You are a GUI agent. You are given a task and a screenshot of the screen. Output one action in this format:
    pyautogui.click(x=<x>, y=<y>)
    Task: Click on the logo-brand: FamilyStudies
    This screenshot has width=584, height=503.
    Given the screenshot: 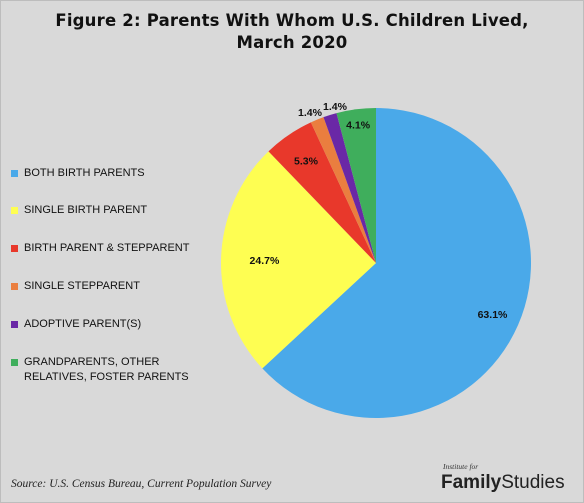 What is the action you would take?
    pyautogui.click(x=503, y=483)
    